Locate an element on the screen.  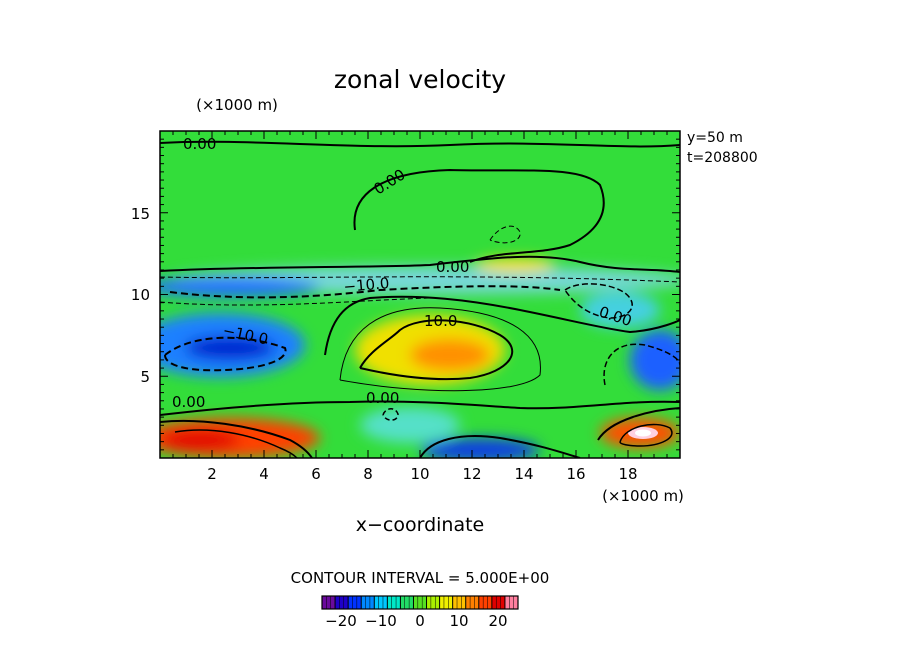
red-core-bottom-left is located at coordinates (200, 440).